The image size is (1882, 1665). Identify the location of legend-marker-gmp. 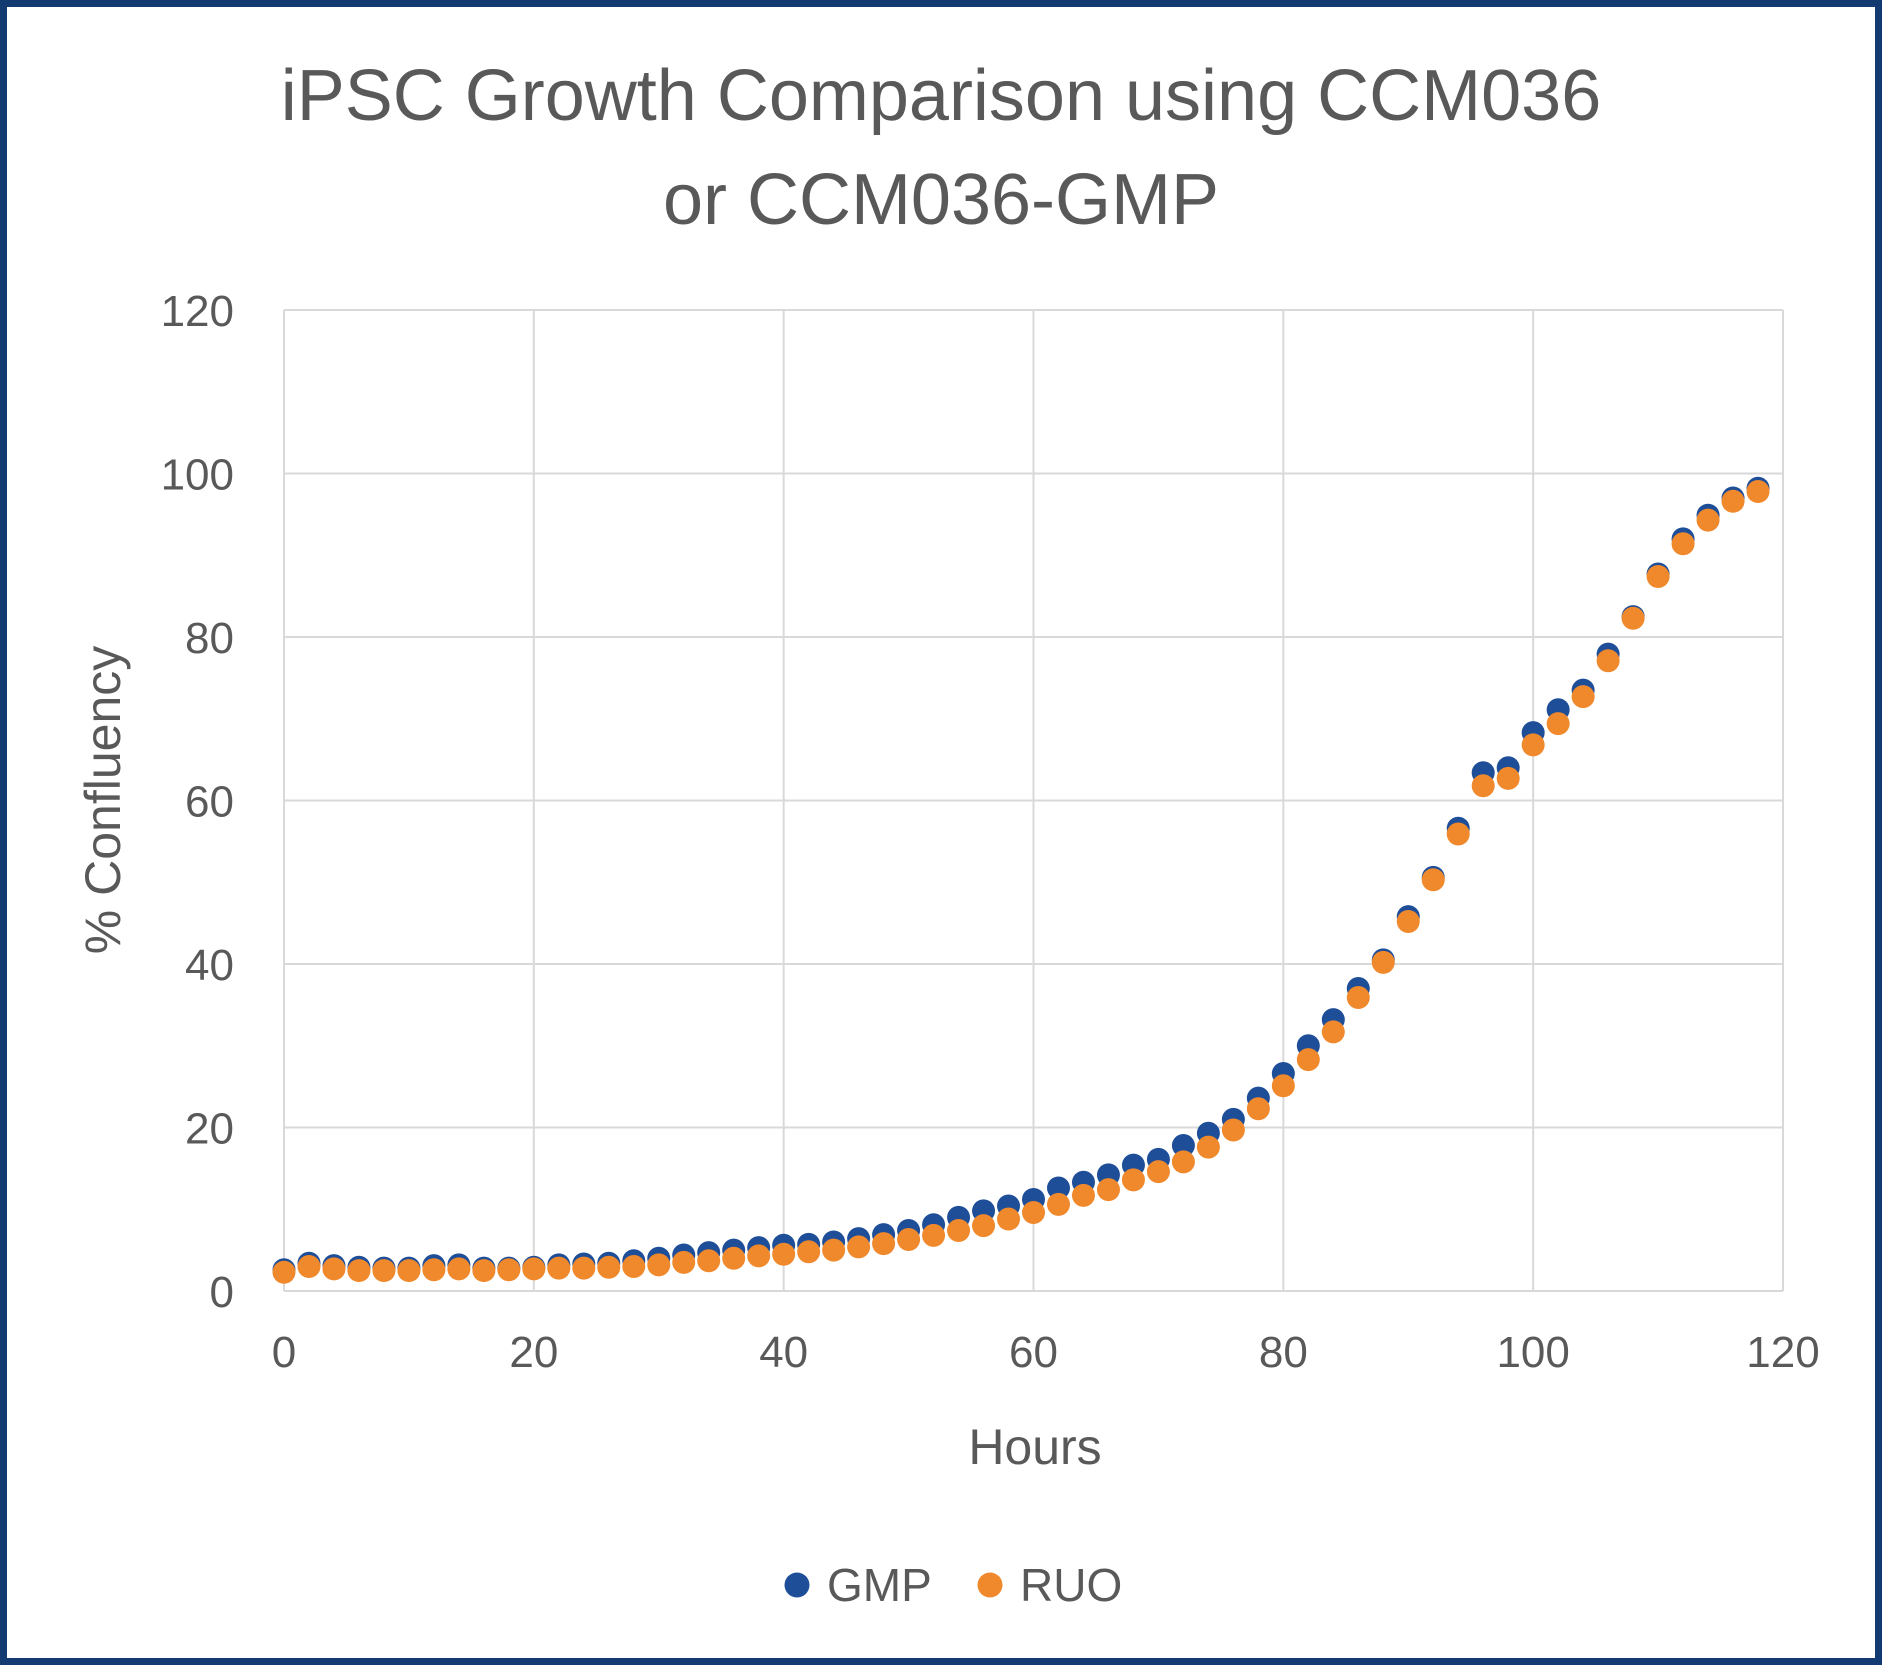
(797, 1585).